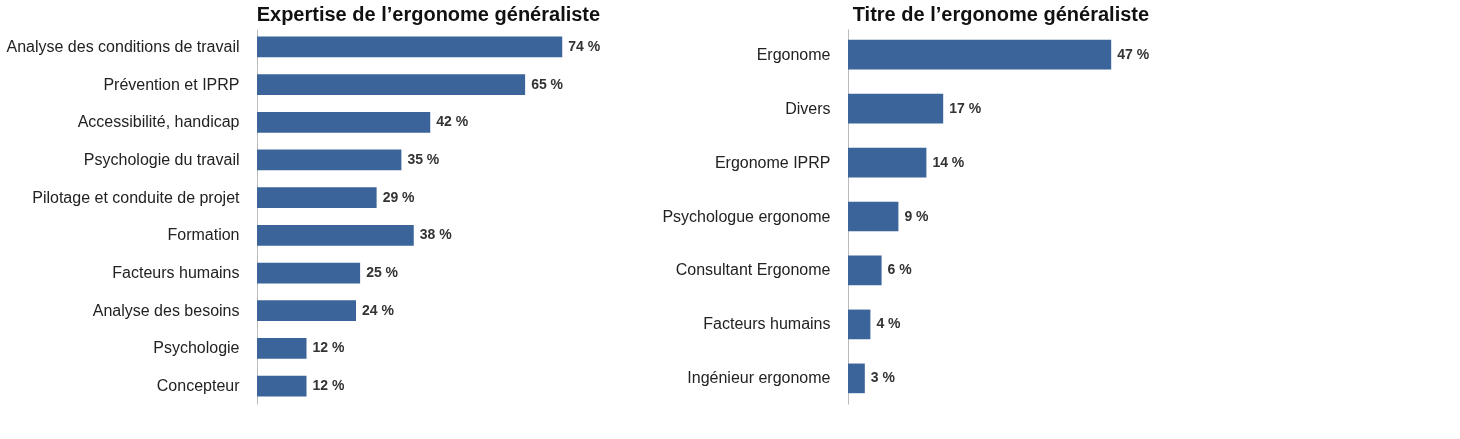  What do you see at coordinates (759, 378) in the screenshot?
I see `y-tick-label: Ingénieur ergonome` at bounding box center [759, 378].